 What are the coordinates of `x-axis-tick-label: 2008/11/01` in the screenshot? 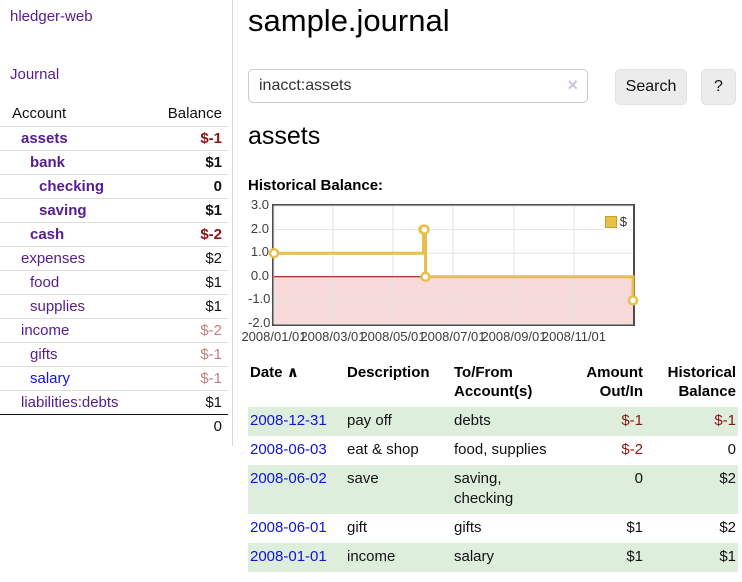 It's located at (574, 336).